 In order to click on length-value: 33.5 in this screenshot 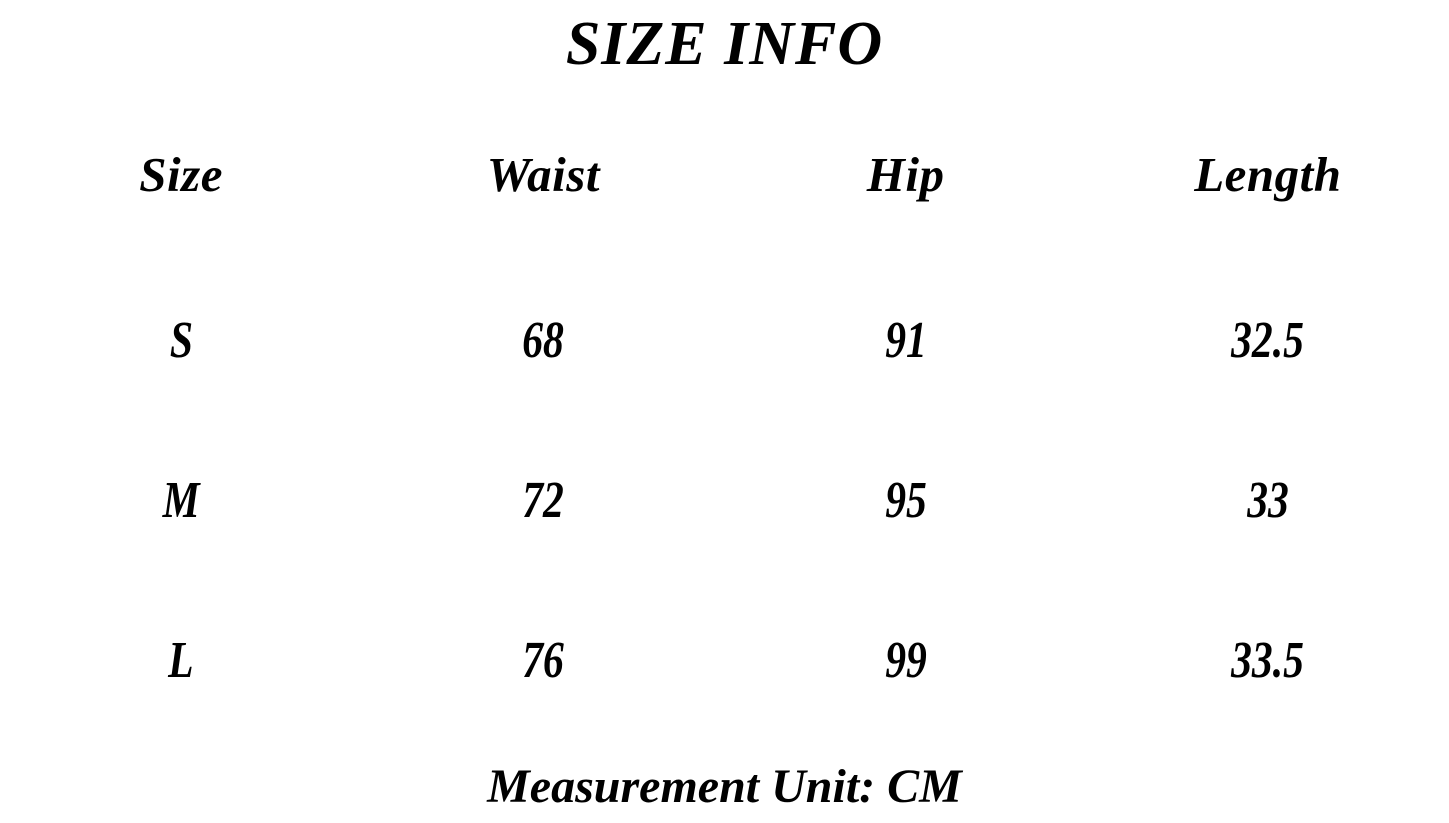, I will do `click(1268, 661)`.